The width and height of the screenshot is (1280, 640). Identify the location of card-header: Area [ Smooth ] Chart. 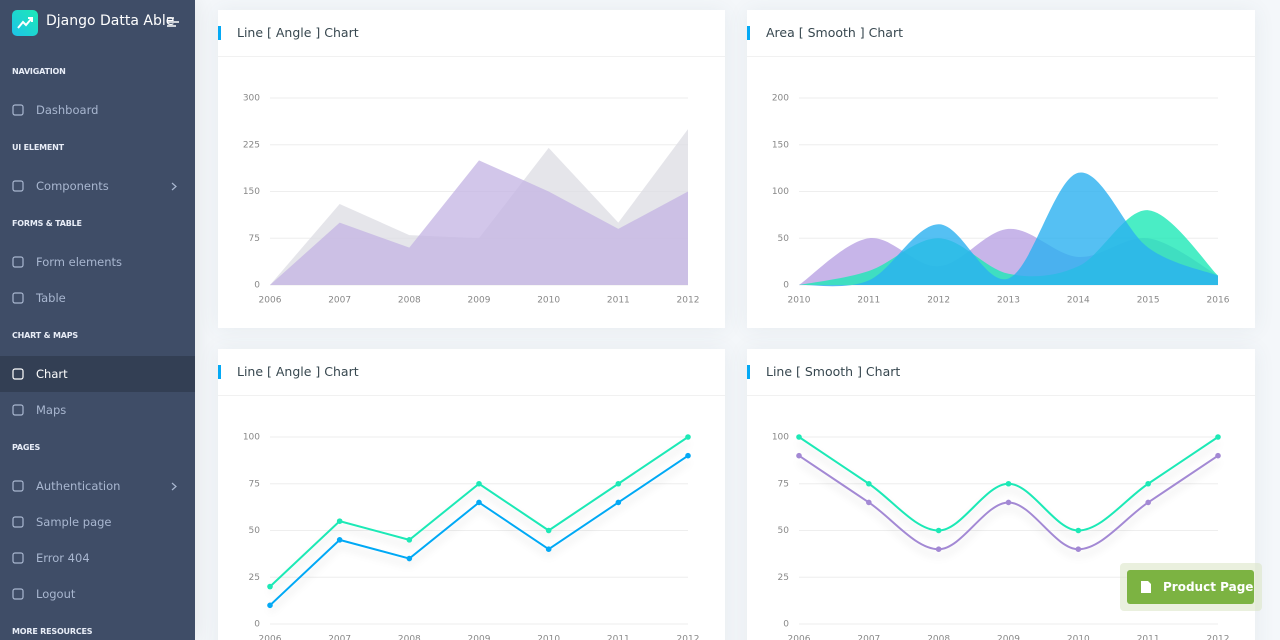
(1001, 33).